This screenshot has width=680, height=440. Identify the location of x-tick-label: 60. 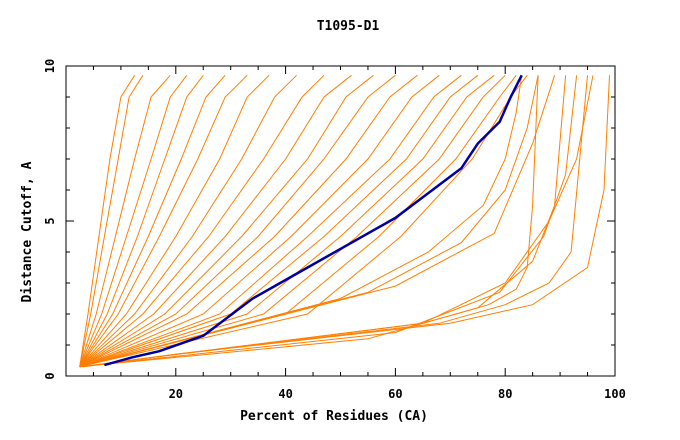
(395, 394).